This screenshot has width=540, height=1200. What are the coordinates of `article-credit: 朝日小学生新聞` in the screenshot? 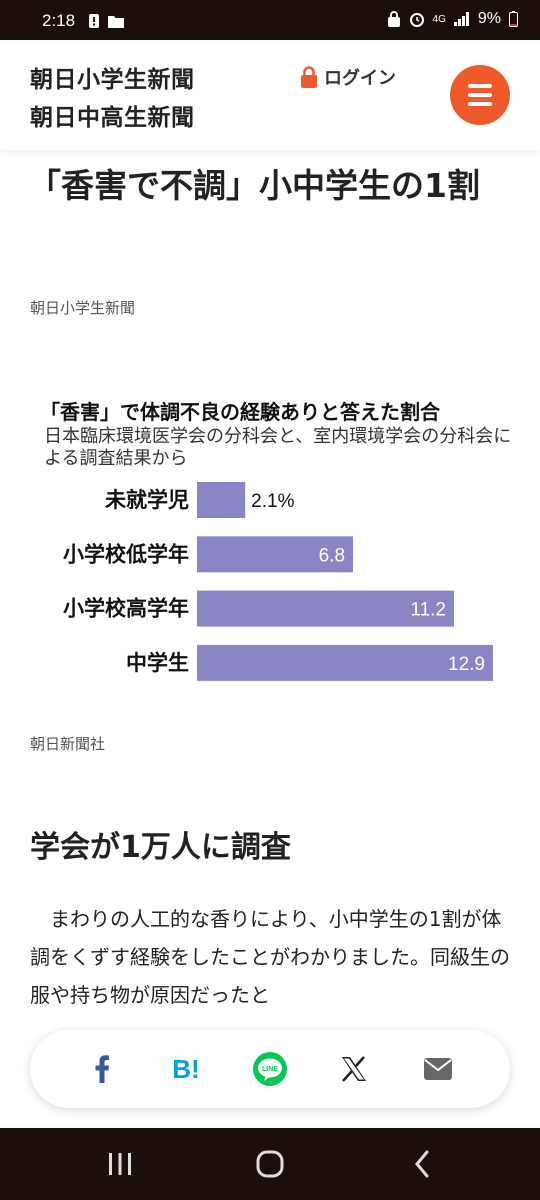 It's located at (83, 308).